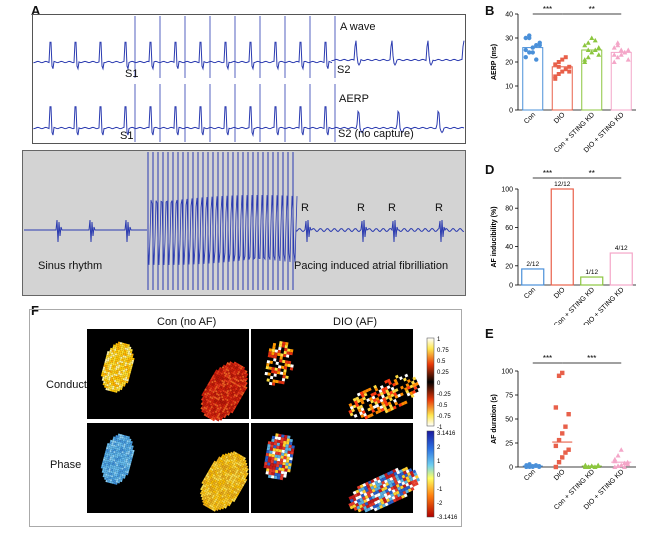 The image size is (650, 538). Describe the element at coordinates (127, 136) in the screenshot. I see `s1-bottom-label: S1` at that location.